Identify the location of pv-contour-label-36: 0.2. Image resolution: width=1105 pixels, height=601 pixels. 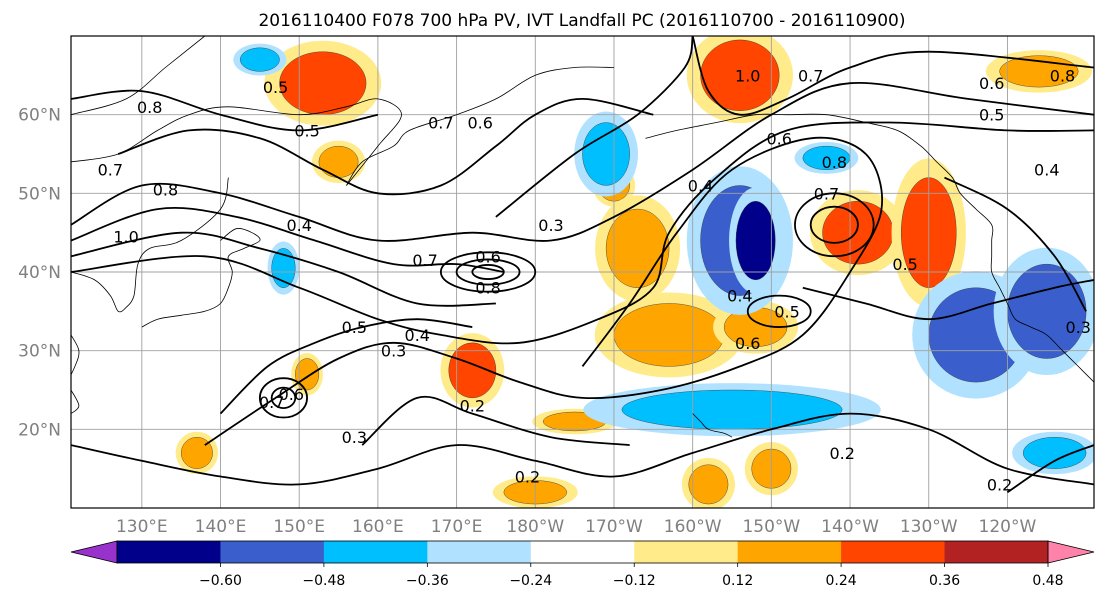
(841, 453).